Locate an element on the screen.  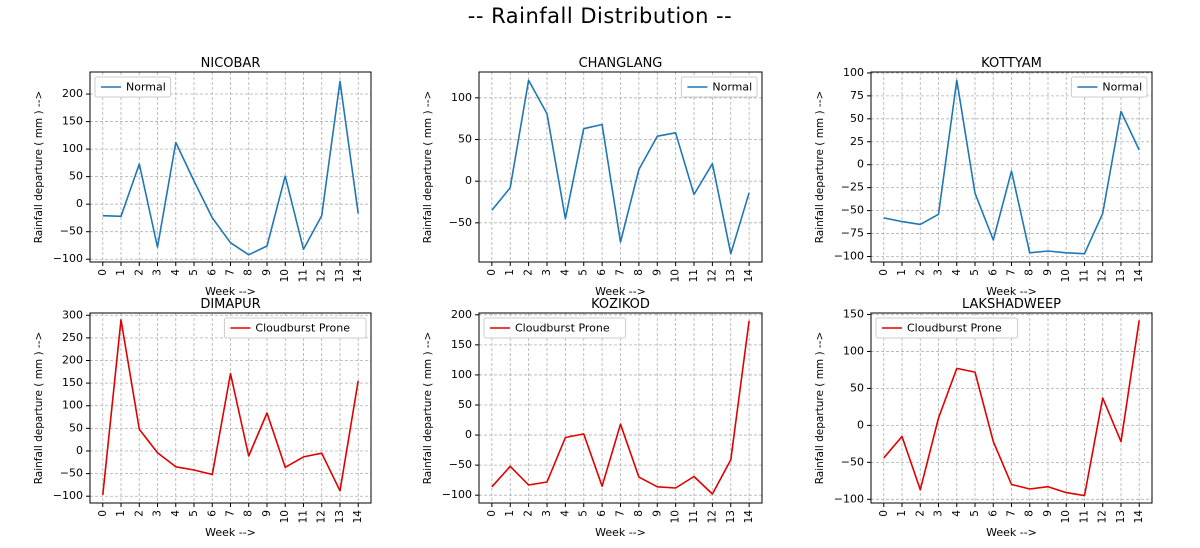
chart-title: DIMAPUR is located at coordinates (230, 304).